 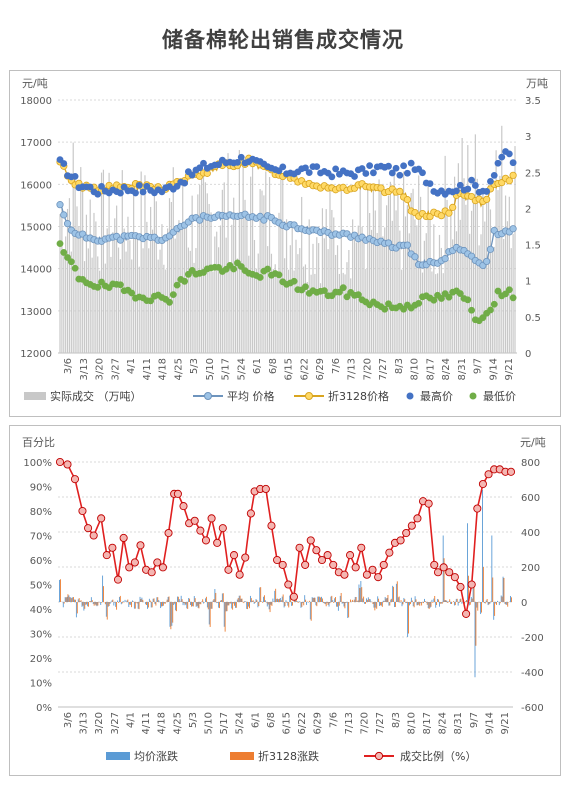 What do you see at coordinates (381, 188) in the screenshot?
I see `std3128-price-point` at bounding box center [381, 188].